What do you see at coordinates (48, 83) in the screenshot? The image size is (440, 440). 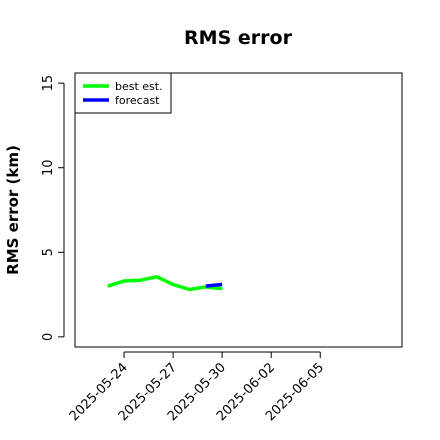 I see `y-tick-label: 15` at bounding box center [48, 83].